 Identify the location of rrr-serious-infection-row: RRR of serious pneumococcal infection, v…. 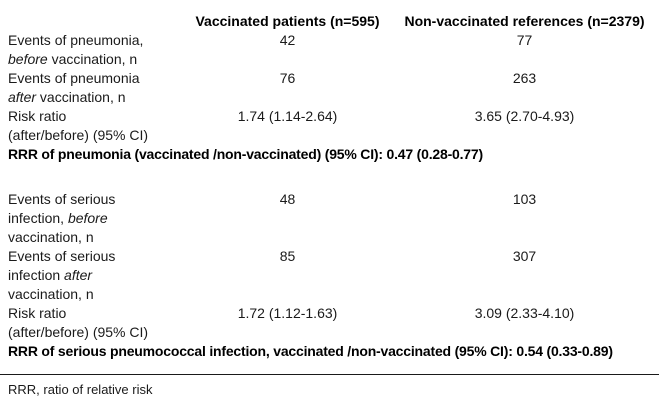
(310, 351).